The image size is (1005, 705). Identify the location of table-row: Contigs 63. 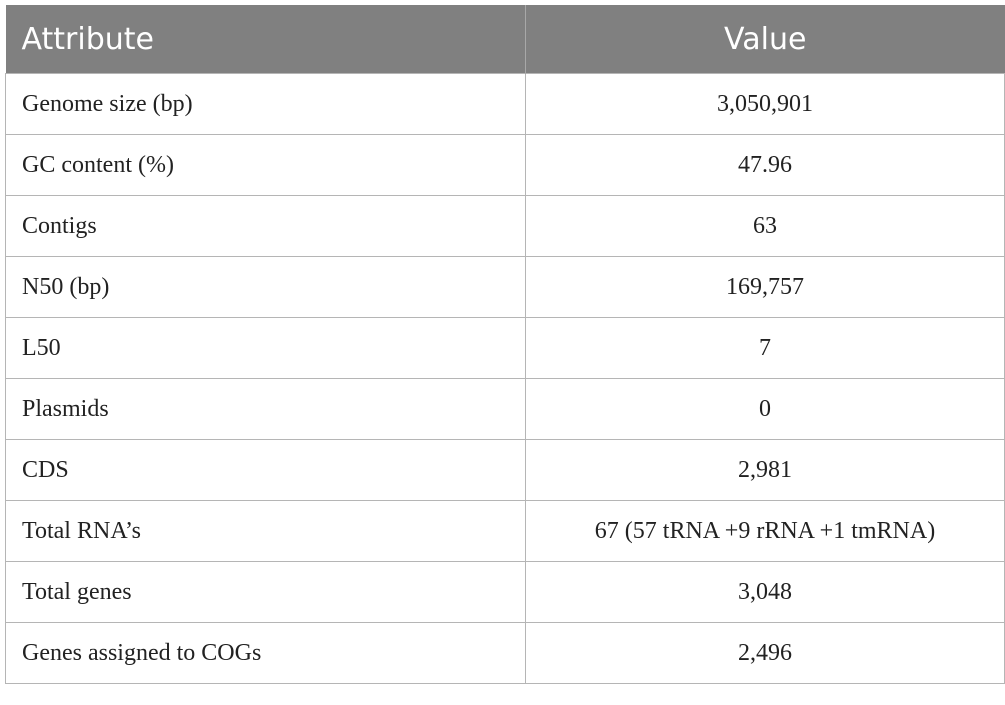
(505, 226).